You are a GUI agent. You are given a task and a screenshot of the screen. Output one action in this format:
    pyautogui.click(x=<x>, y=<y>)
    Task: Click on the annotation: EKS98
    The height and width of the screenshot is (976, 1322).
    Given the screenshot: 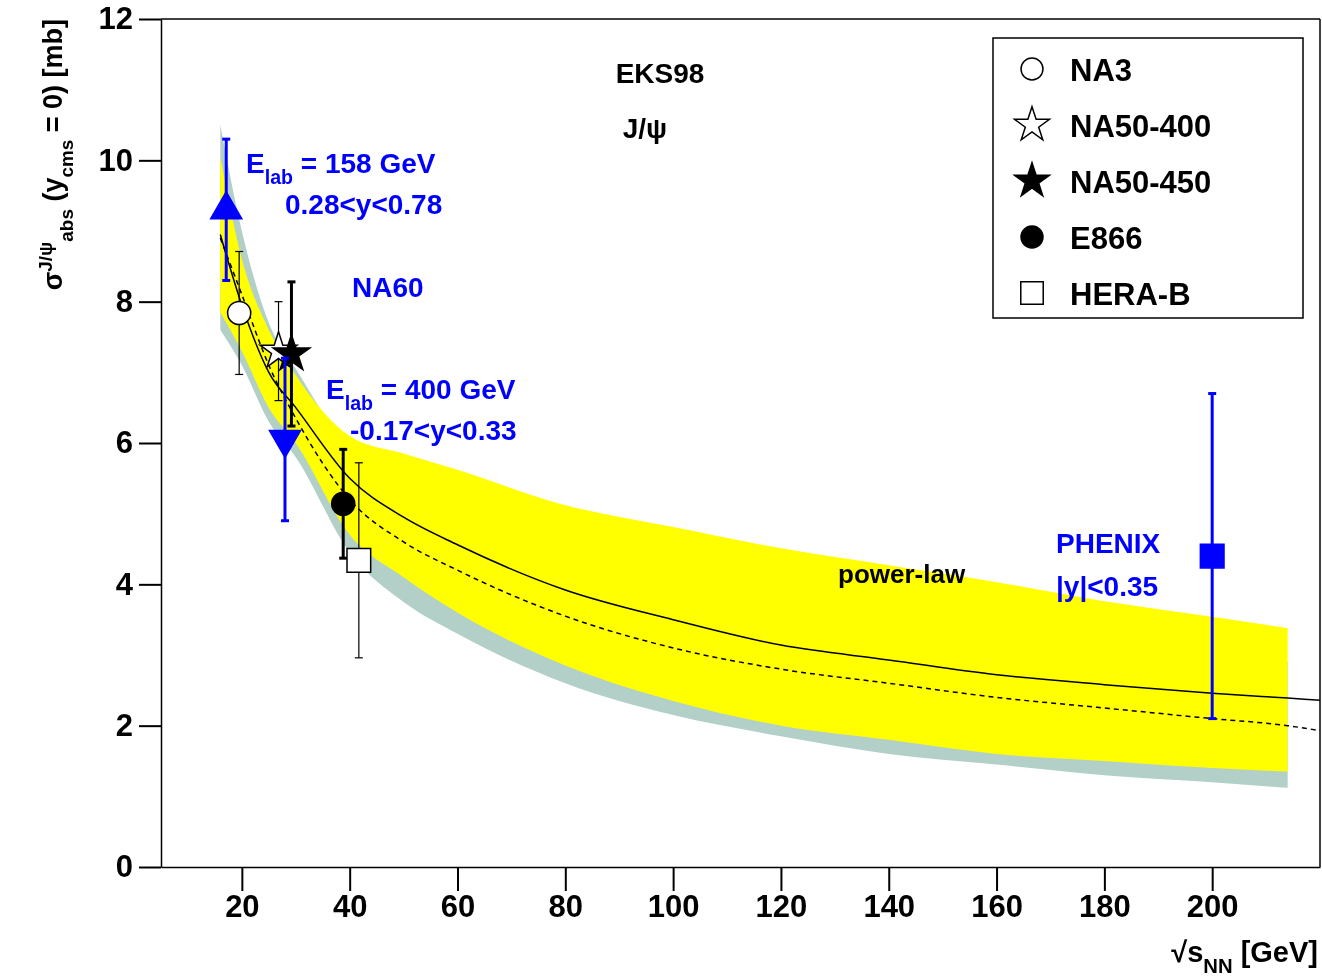 What is the action you would take?
    pyautogui.click(x=660, y=73)
    